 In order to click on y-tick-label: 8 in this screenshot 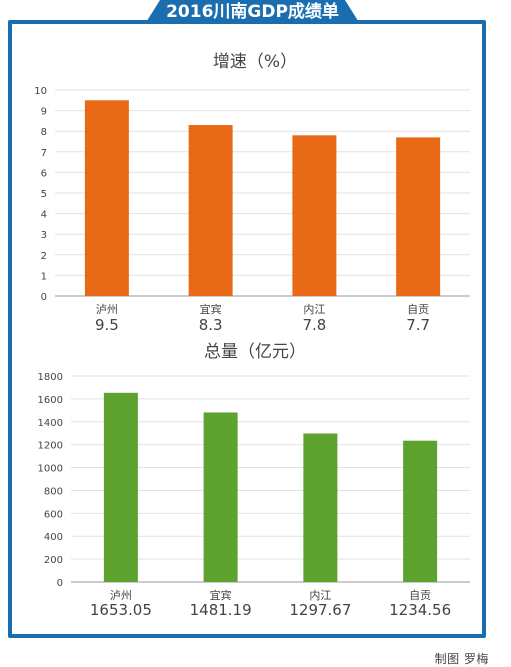, I will do `click(44, 132)`.